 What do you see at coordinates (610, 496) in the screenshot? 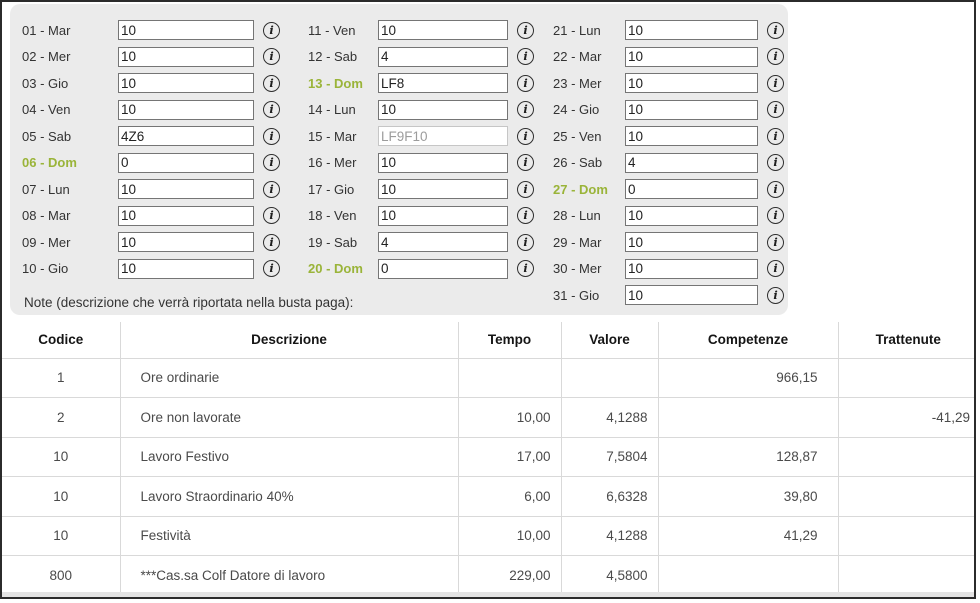
I see `table-cell: 6,6328` at bounding box center [610, 496].